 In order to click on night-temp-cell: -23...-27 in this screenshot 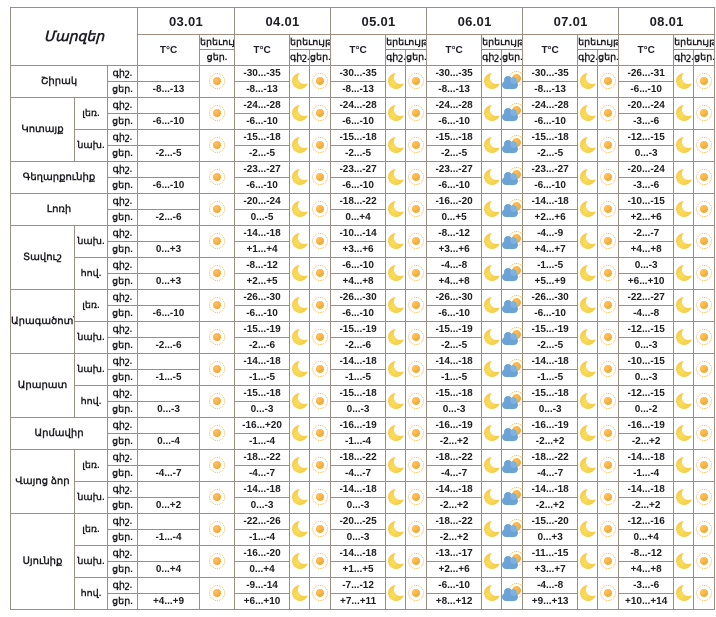, I will do `click(454, 169)`.